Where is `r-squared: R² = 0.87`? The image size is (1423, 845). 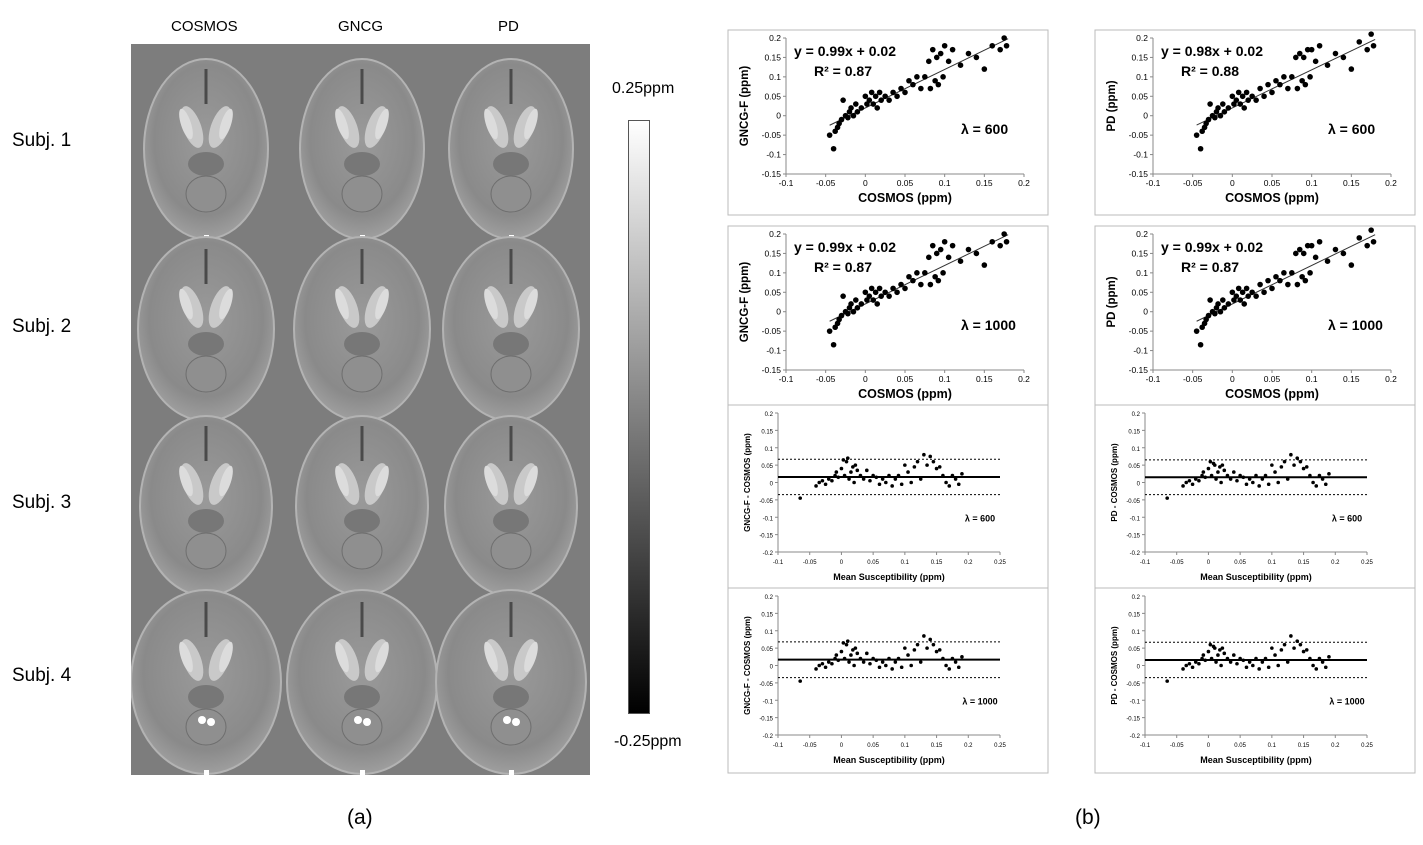 r-squared: R² = 0.87 is located at coordinates (843, 71).